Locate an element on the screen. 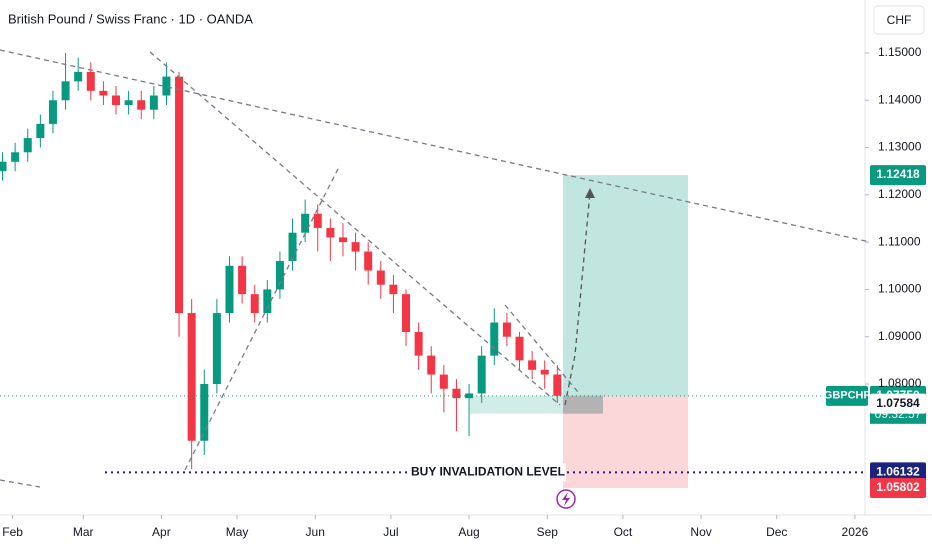  x-tick-label: Dec is located at coordinates (776, 532).